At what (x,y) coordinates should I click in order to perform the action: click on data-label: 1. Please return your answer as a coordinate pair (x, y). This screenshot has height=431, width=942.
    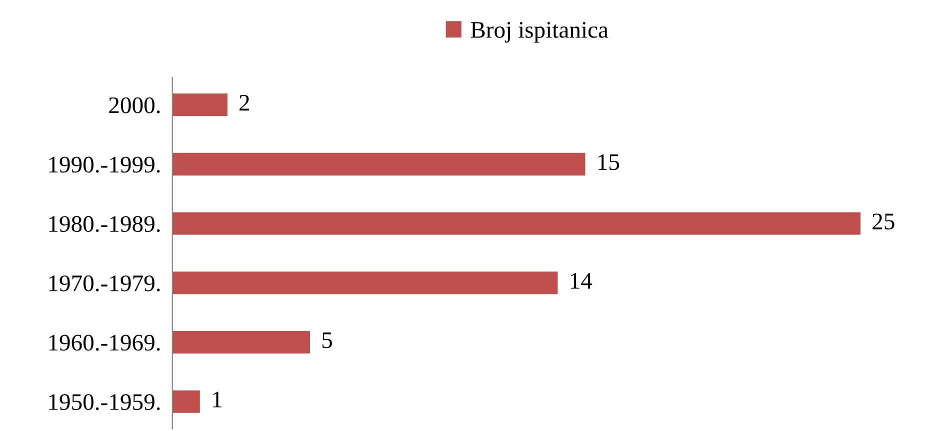
    Looking at the image, I should click on (217, 400).